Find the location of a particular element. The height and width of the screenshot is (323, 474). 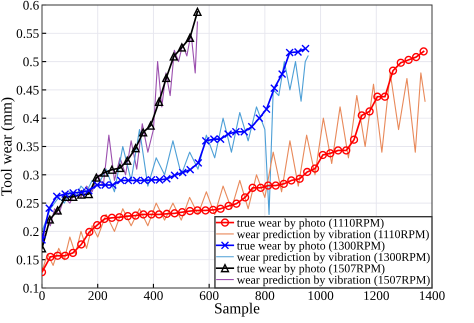

legend-label: true wear by photo (1110RPM) is located at coordinates (310, 224).